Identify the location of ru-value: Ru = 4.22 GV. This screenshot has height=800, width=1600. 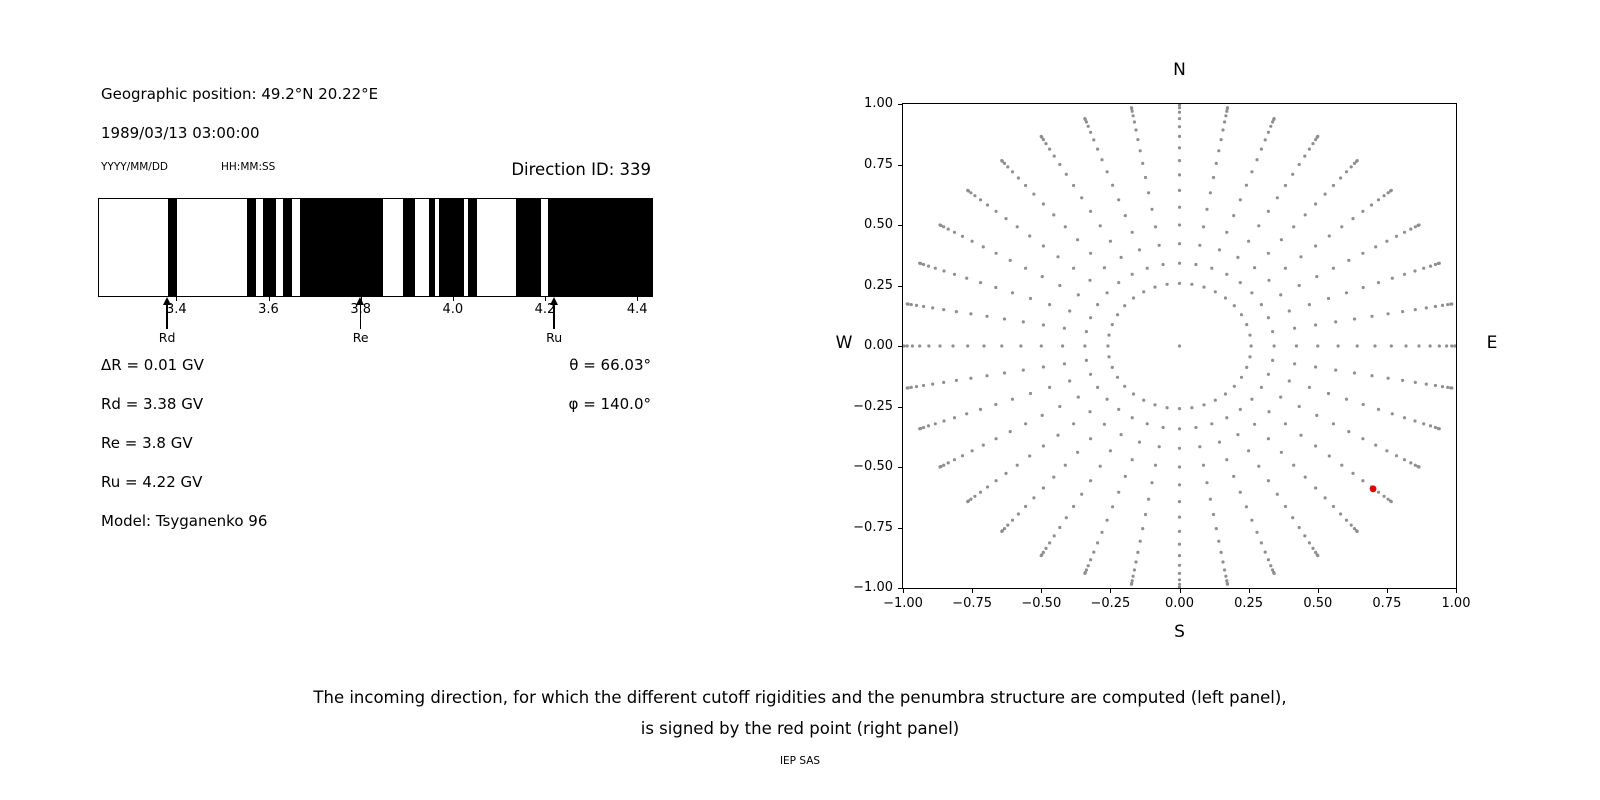
(152, 482).